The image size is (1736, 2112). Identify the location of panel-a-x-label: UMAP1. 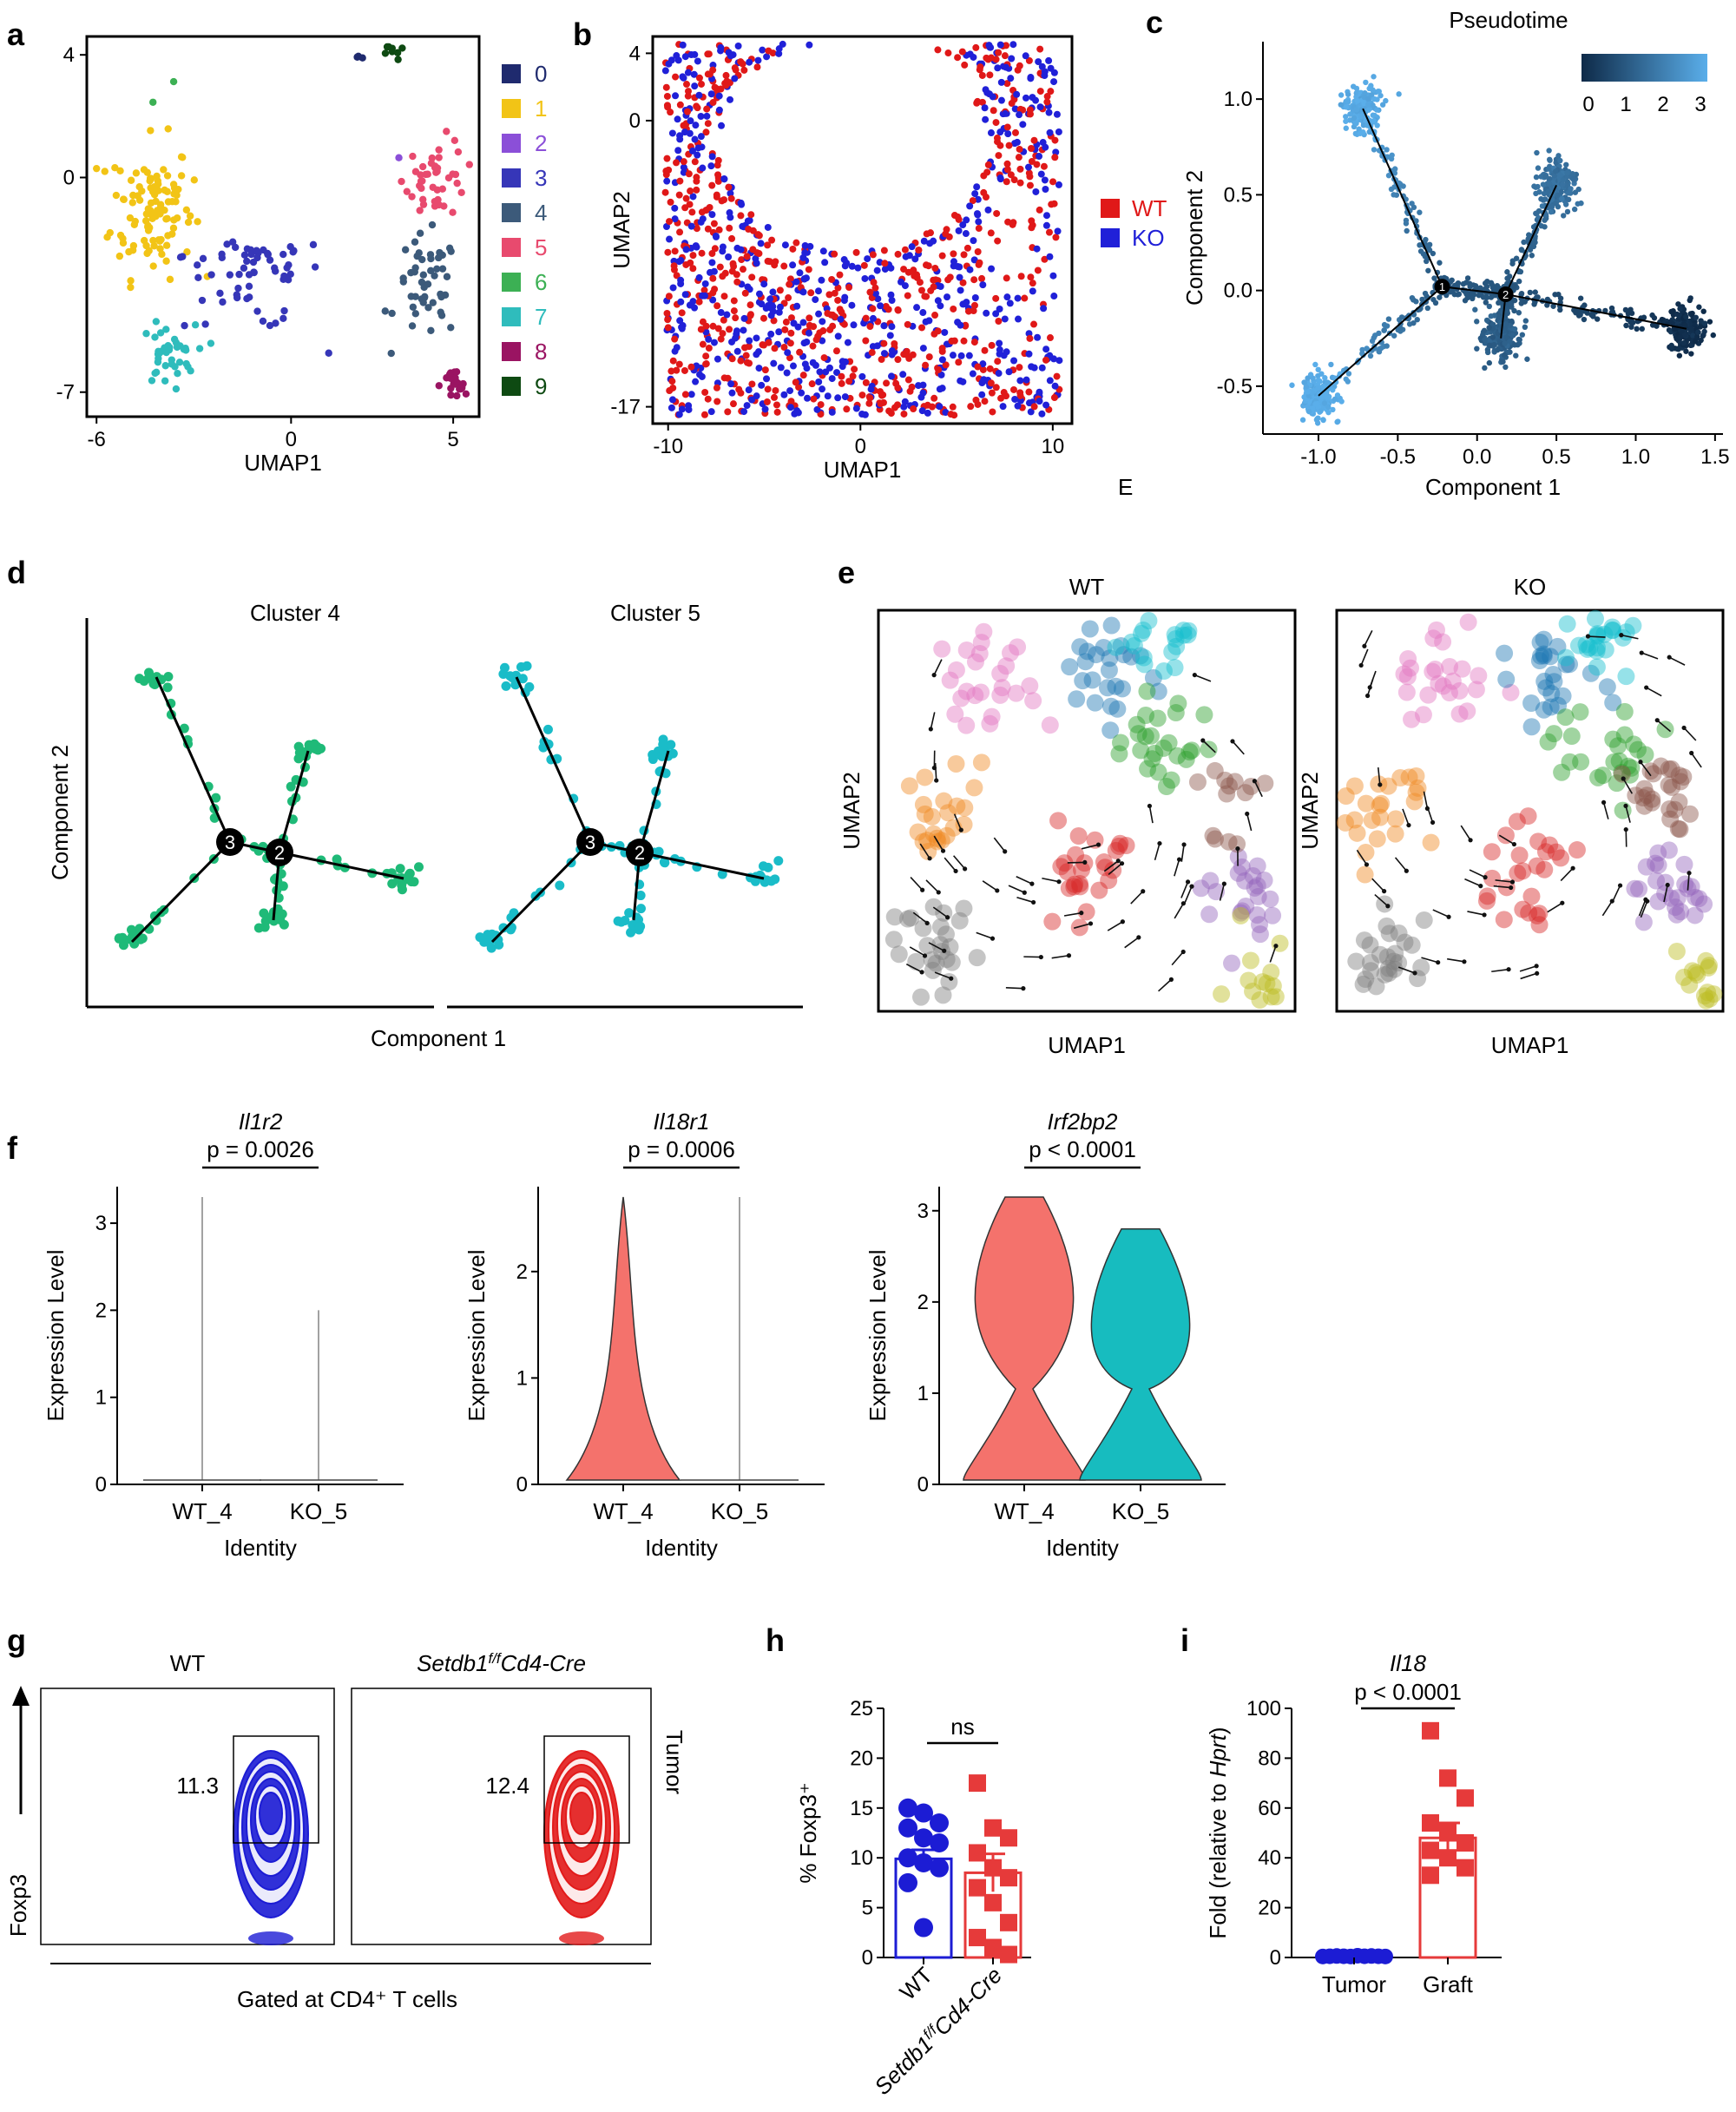
(283, 463).